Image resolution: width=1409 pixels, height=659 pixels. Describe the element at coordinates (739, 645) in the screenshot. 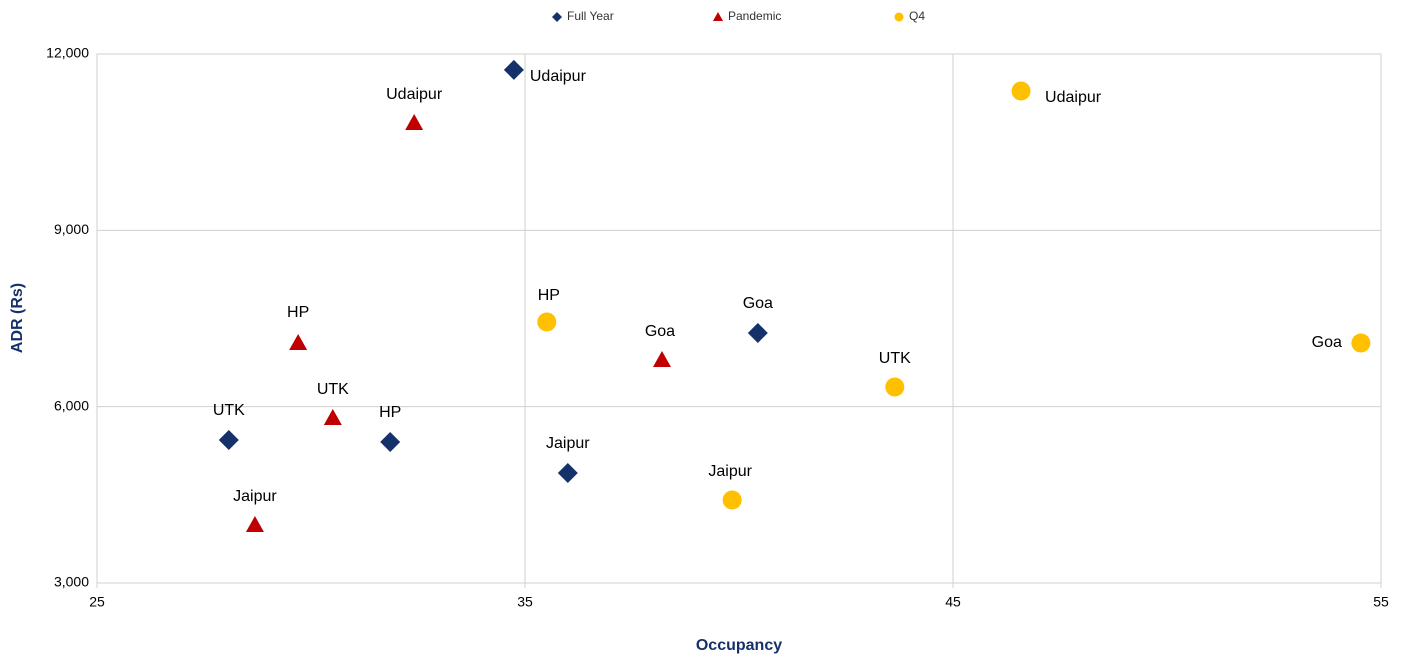

I see `x-axis-title: Occupancy` at that location.